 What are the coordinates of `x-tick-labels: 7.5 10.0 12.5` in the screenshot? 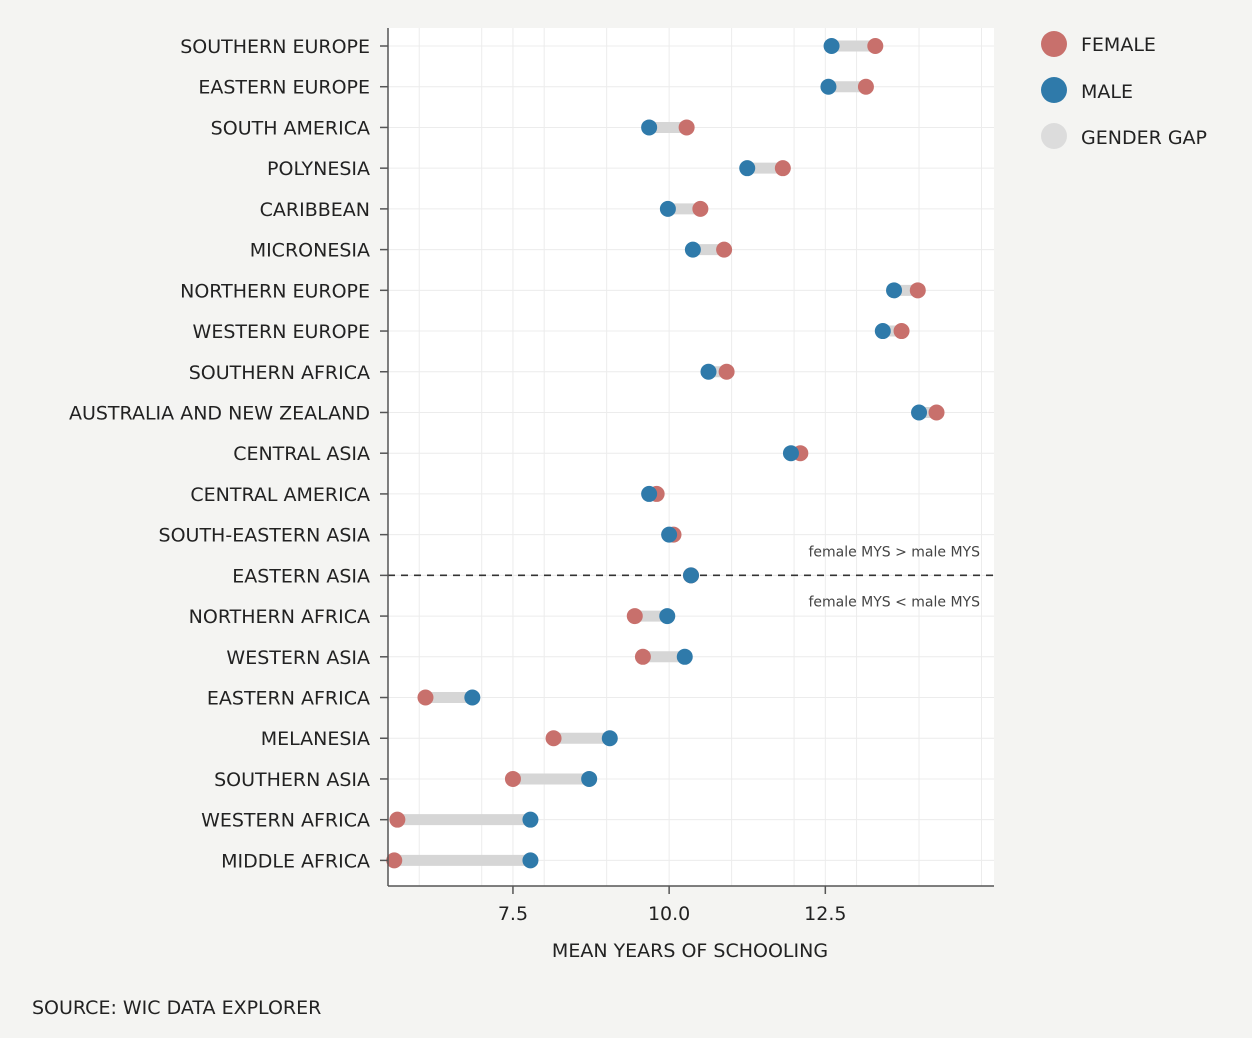 It's located at (672, 914).